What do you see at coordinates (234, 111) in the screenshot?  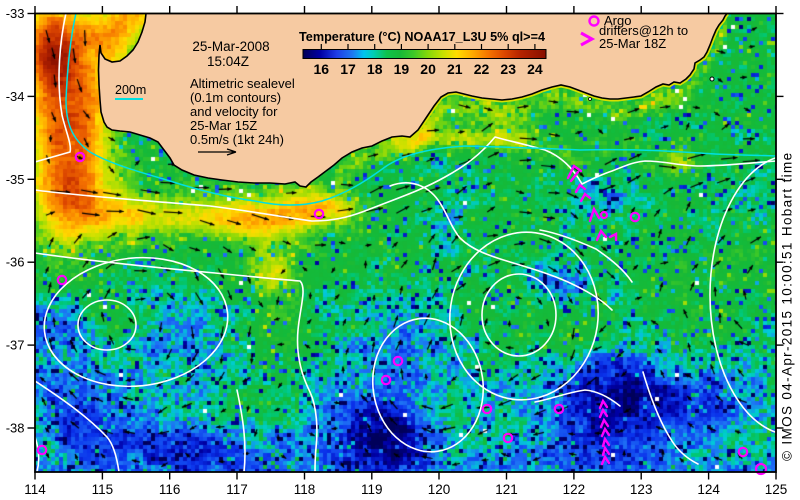 I see `svg-text: and velocity for` at bounding box center [234, 111].